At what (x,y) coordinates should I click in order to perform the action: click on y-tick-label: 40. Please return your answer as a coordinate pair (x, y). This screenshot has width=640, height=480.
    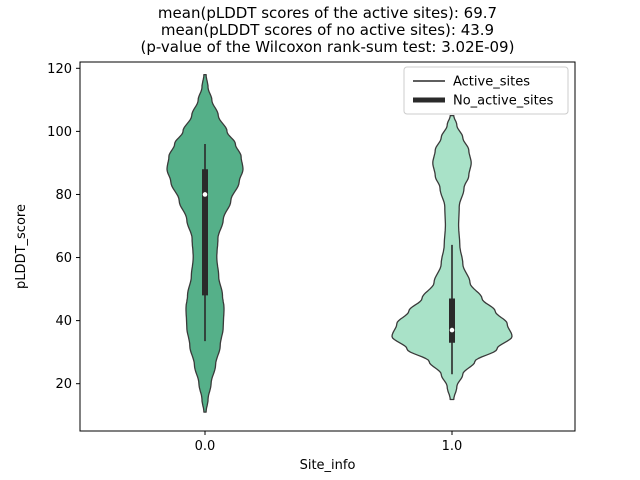
    Looking at the image, I should click on (63, 321).